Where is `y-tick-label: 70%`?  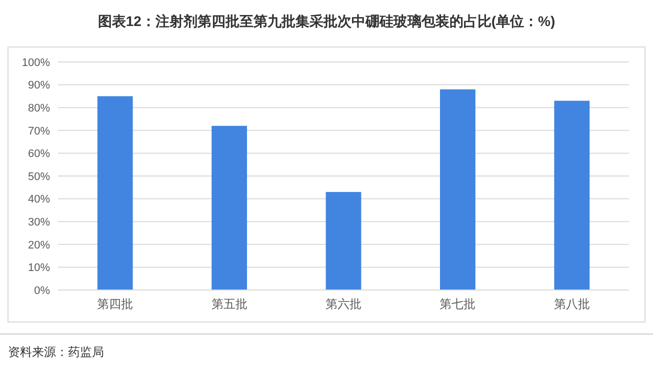
y-tick-label: 70% is located at coordinates (39, 131).